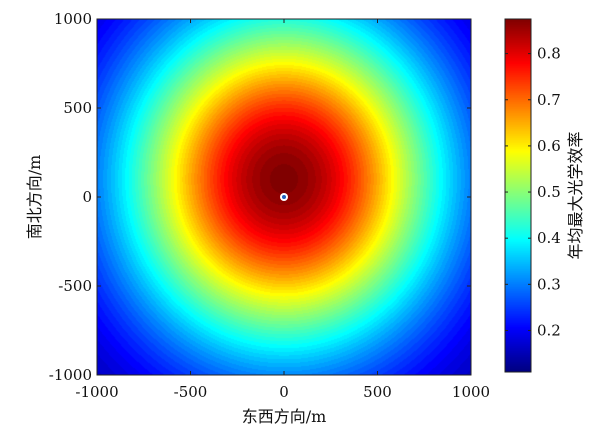  What do you see at coordinates (77, 108) in the screenshot?
I see `y-tick-label: 500` at bounding box center [77, 108].